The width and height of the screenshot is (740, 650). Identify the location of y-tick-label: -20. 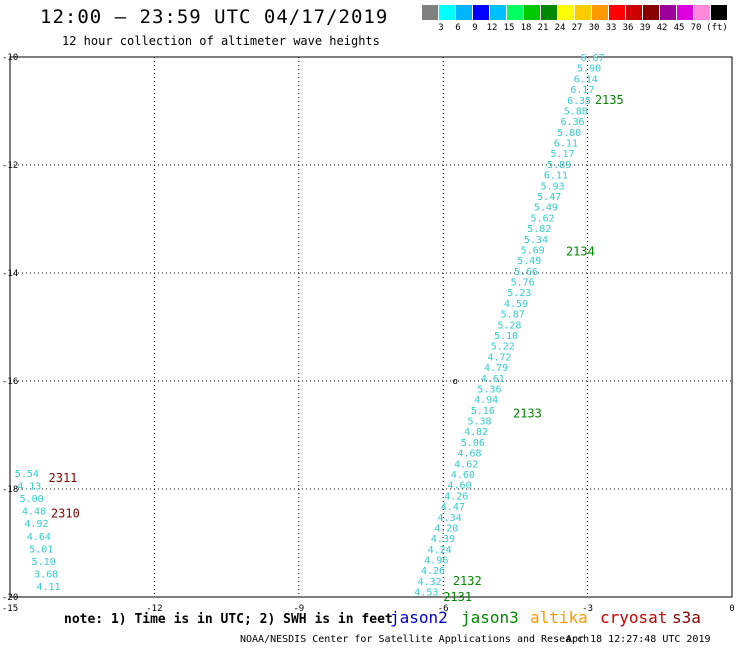
(10, 598).